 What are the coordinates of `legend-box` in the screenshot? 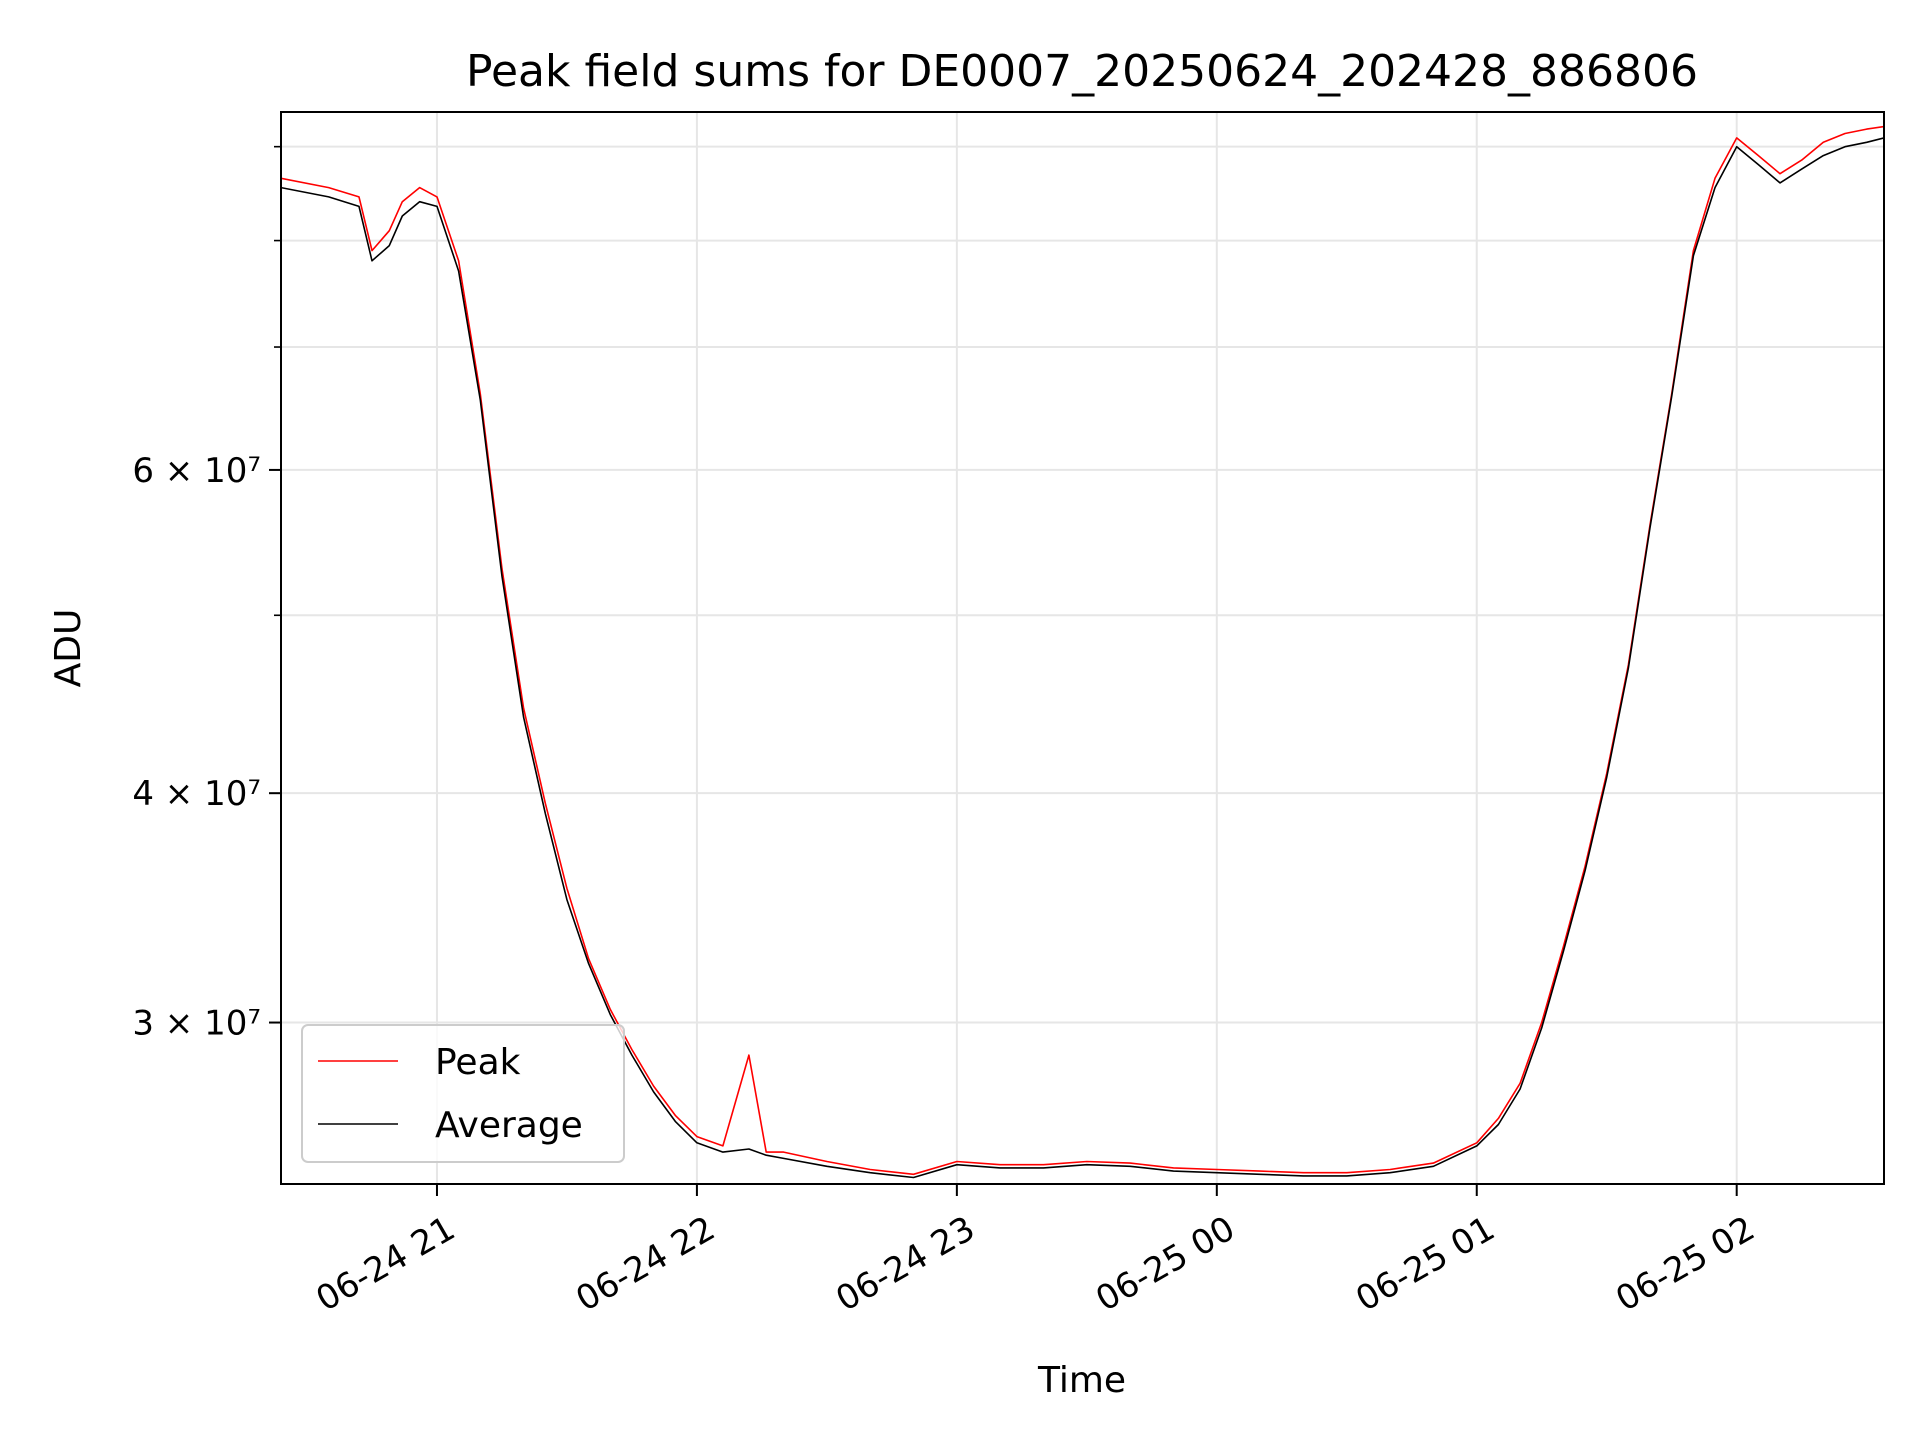 It's located at (463, 1093).